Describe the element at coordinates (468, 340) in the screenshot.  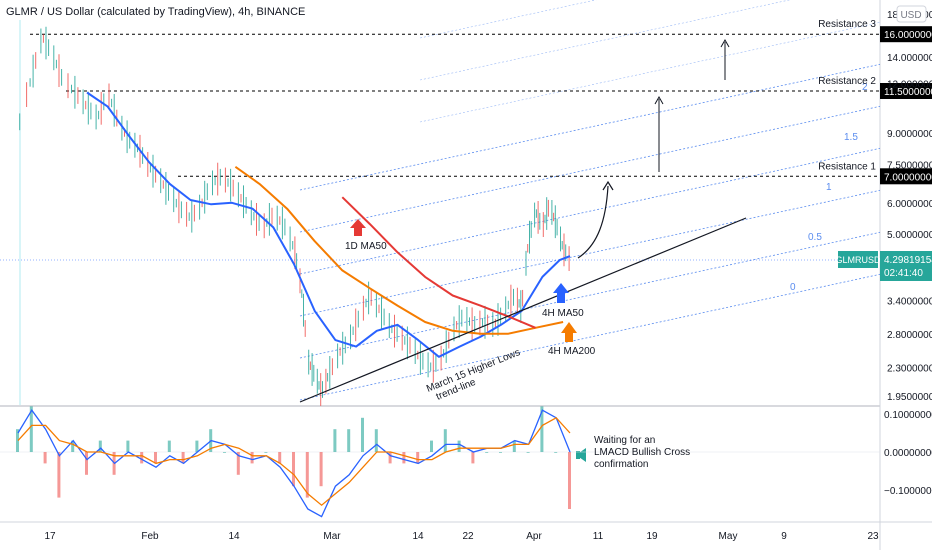
I see `ma-label-arrows` at that location.